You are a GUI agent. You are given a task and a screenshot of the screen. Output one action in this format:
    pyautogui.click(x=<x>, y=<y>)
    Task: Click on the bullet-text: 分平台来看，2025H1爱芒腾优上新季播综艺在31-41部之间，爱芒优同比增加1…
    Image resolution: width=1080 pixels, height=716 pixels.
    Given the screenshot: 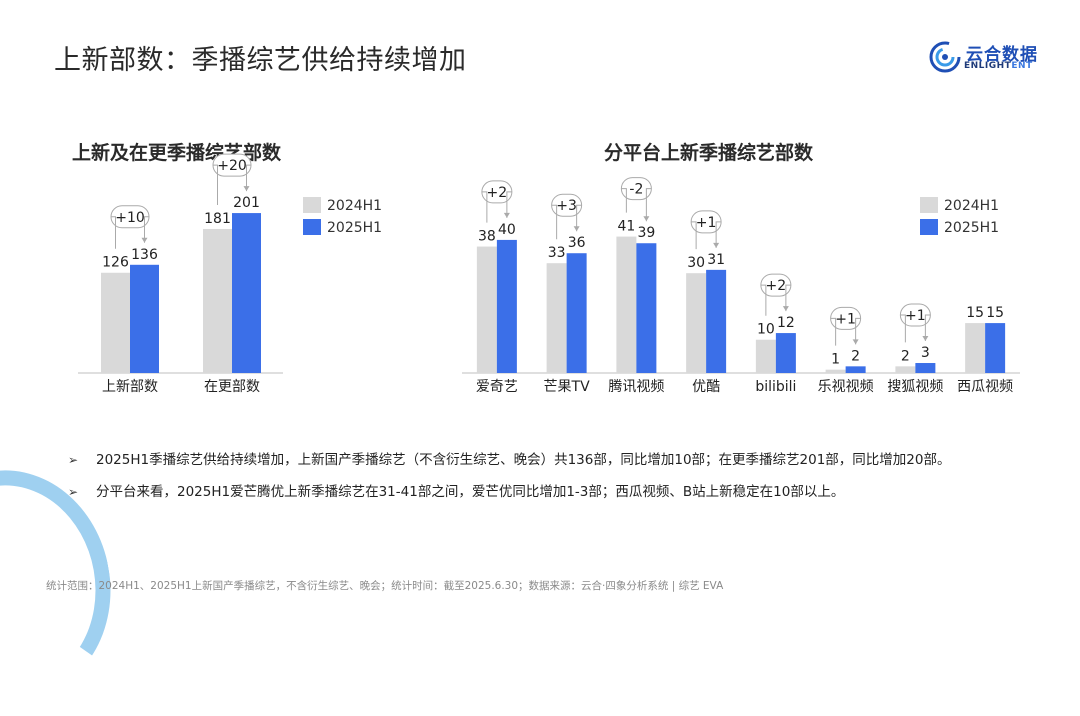 What is the action you would take?
    pyautogui.click(x=470, y=492)
    